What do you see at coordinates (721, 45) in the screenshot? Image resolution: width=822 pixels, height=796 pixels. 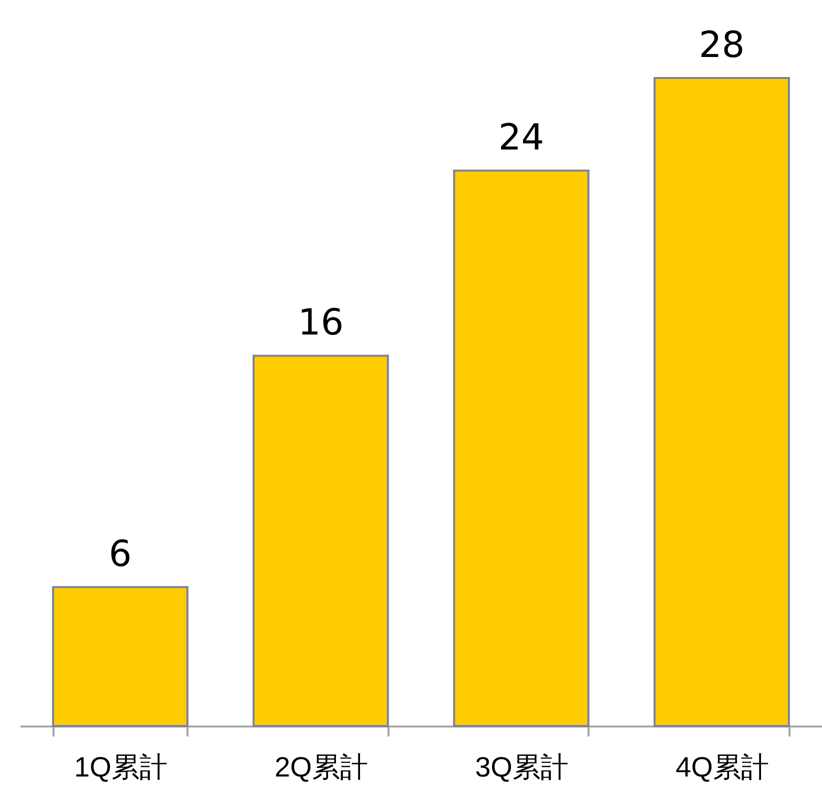 I see `data-label: 28` at bounding box center [721, 45].